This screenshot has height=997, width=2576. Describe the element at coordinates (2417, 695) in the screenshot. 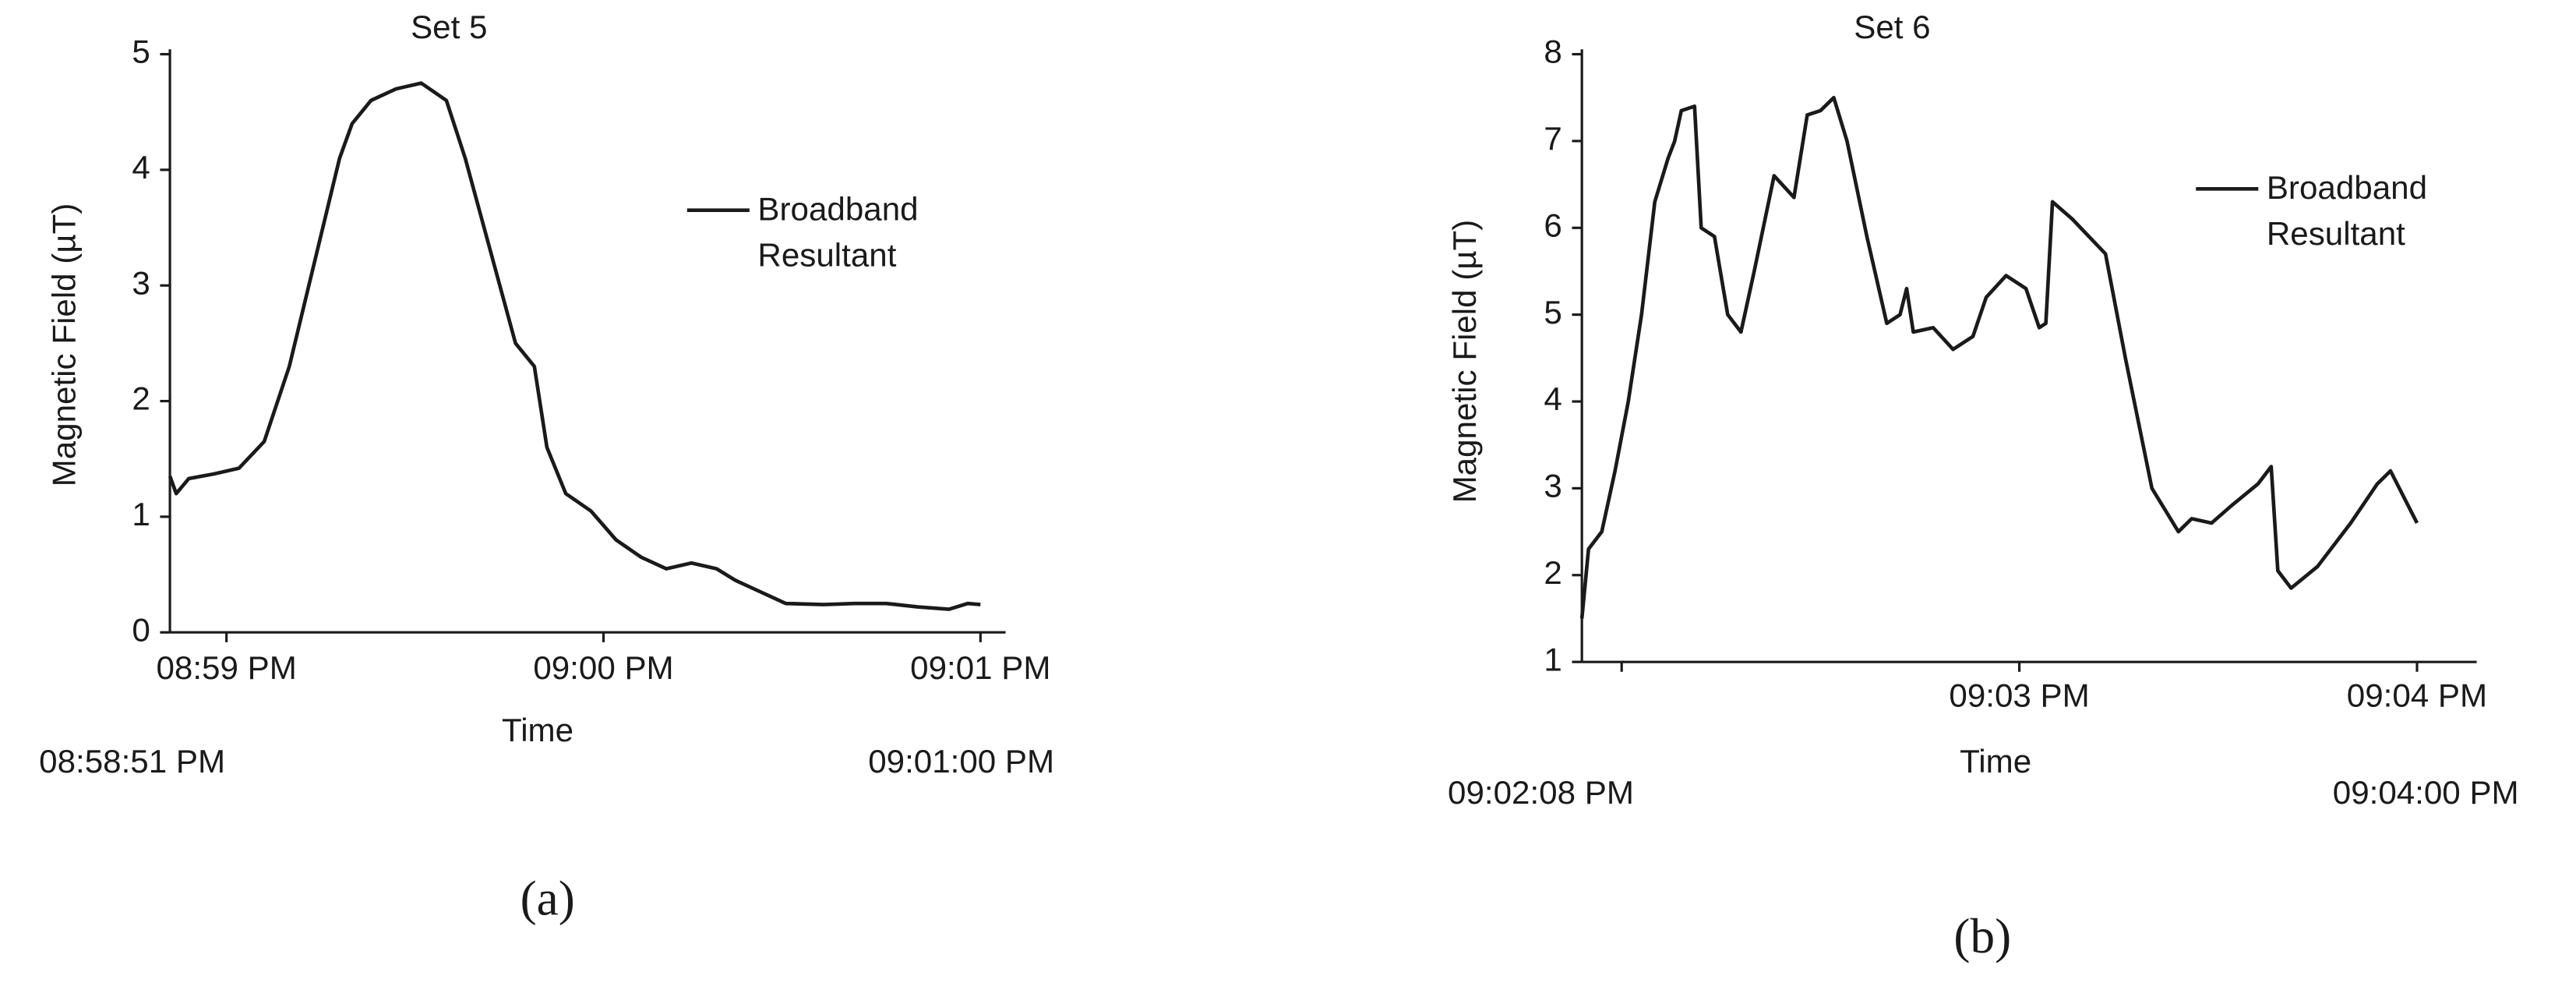

I see `x-tick-label: 09:04 PM` at that location.